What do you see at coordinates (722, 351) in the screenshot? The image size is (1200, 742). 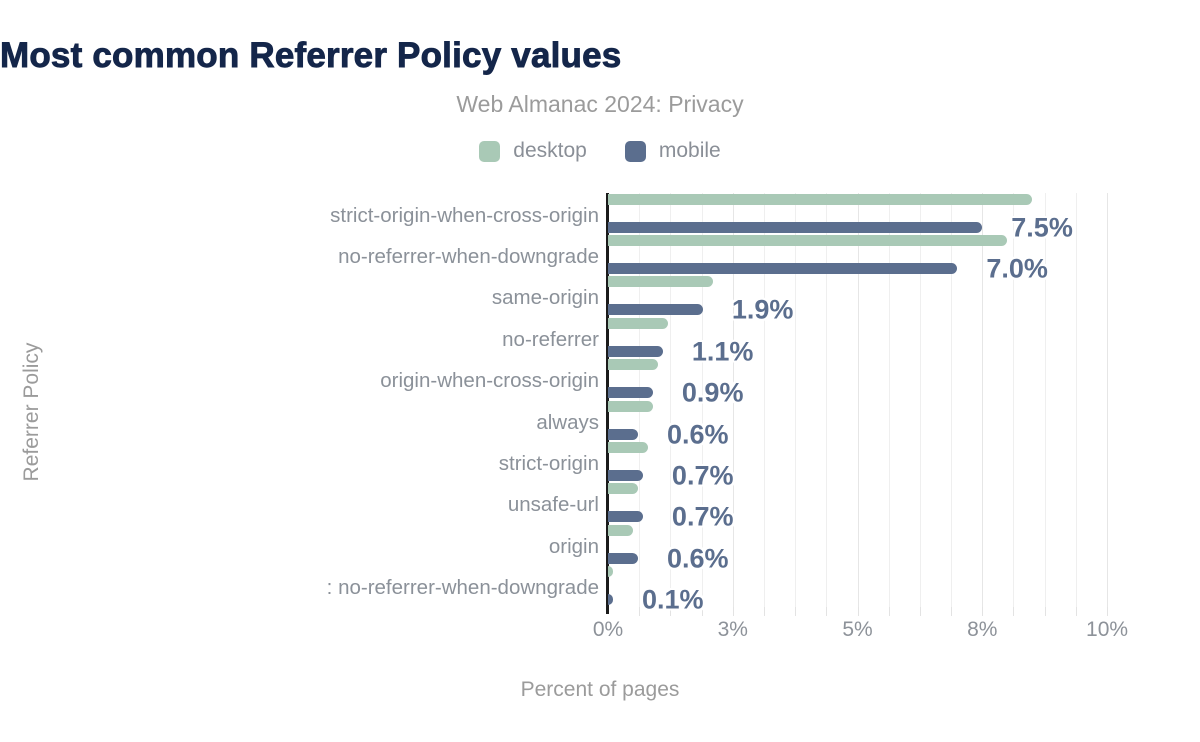 I see `data-label: 1.1%` at bounding box center [722, 351].